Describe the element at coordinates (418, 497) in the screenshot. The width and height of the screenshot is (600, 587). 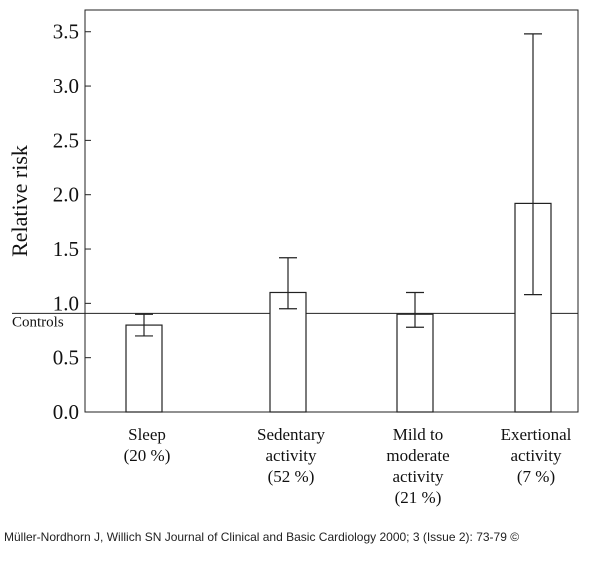
I see `category-label: (21 %)` at that location.